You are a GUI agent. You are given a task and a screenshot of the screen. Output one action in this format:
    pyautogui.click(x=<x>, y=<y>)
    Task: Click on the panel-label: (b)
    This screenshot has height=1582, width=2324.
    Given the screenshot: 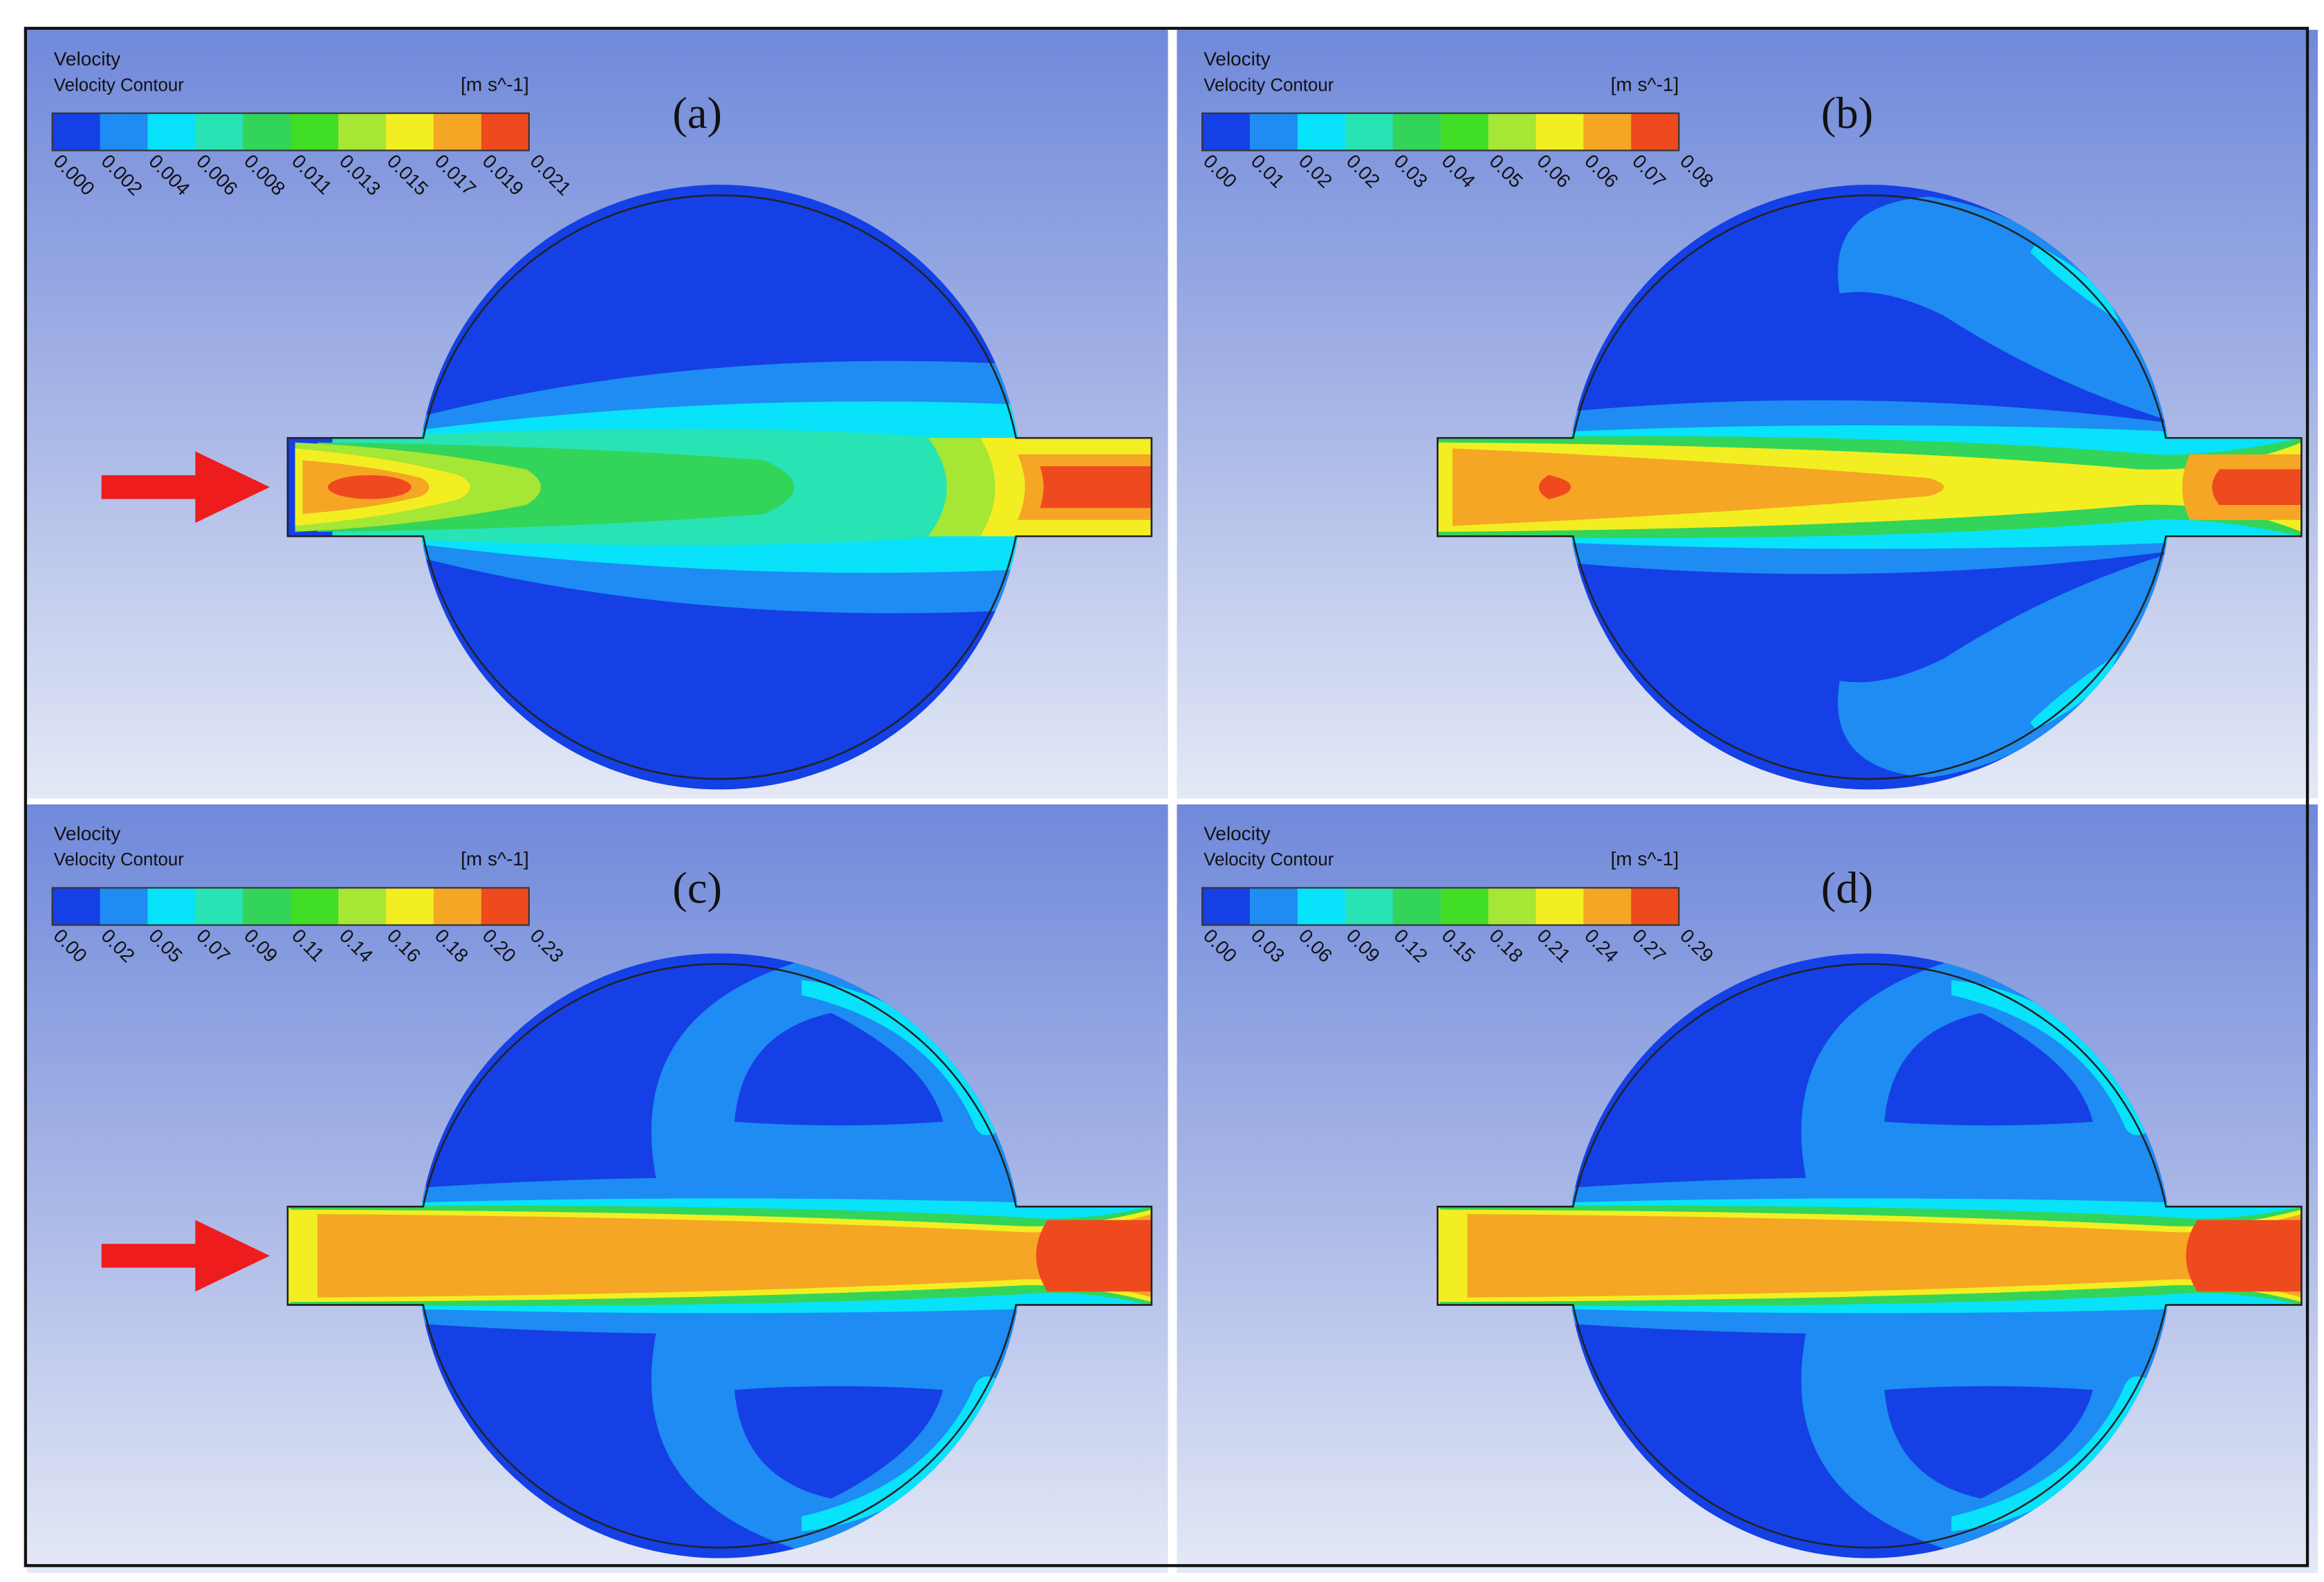 What is the action you would take?
    pyautogui.click(x=1847, y=113)
    